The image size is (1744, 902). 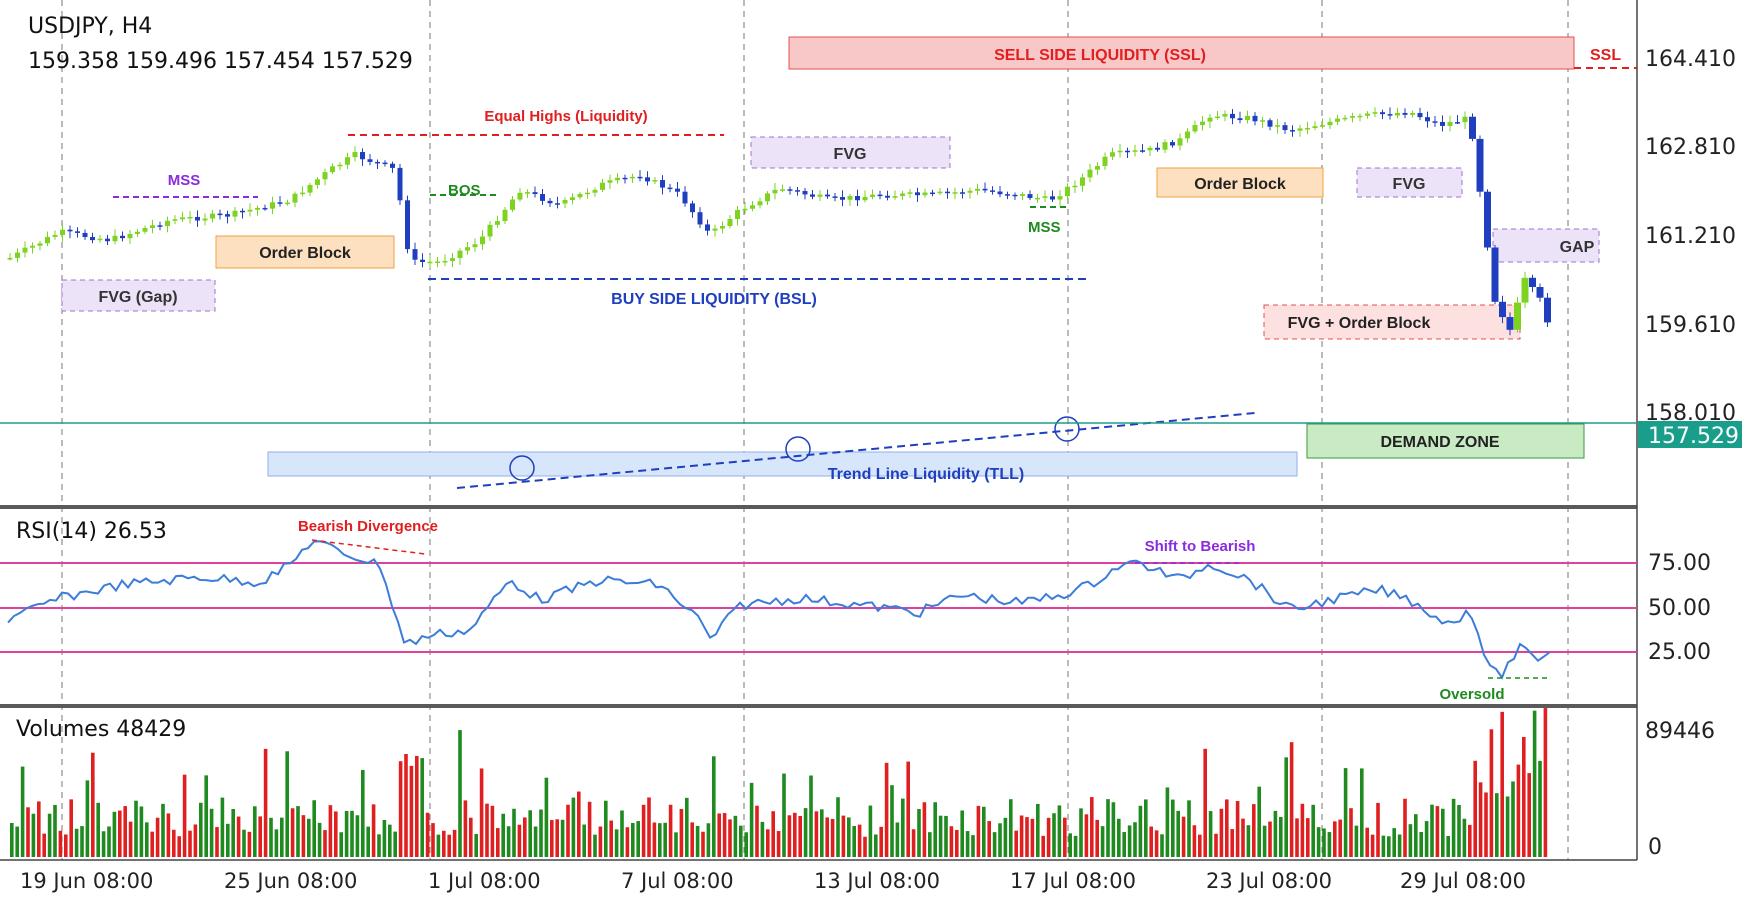 What do you see at coordinates (1439, 442) in the screenshot?
I see `demand-zone-label: DEMAND ZONE` at bounding box center [1439, 442].